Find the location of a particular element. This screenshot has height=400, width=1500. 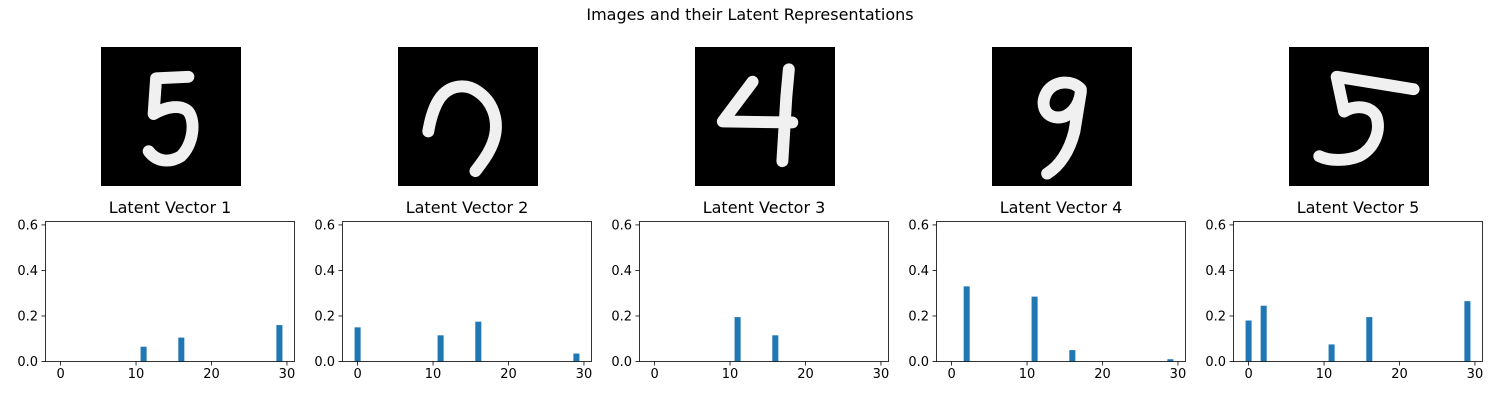

bar-chart-3: 0 10 20 30 0.0 0.2 0.4 0.6 is located at coordinates (750, 300).